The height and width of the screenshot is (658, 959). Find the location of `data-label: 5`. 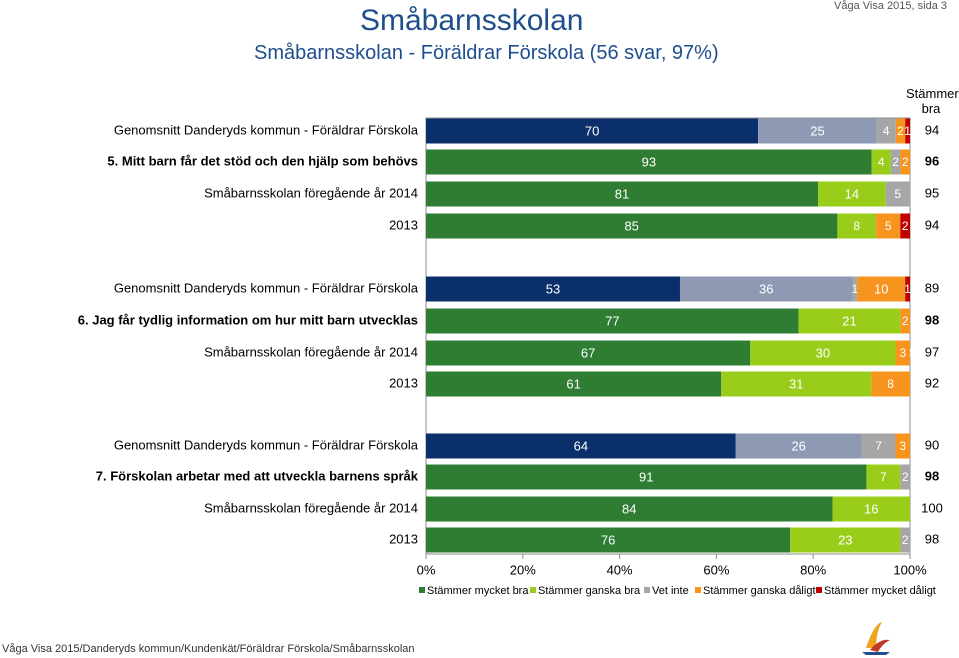

data-label: 5 is located at coordinates (888, 226).